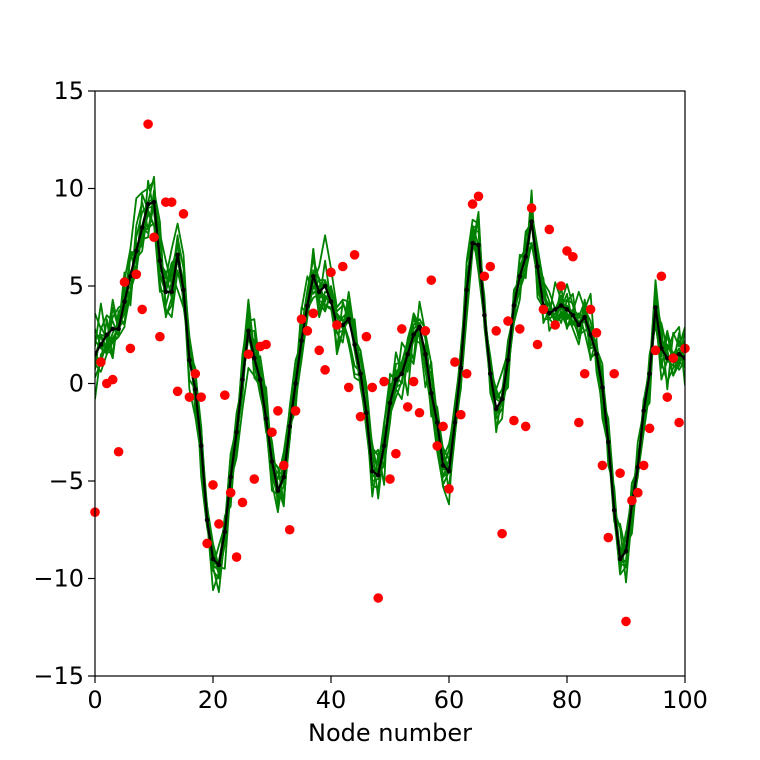  Describe the element at coordinates (68, 189) in the screenshot. I see `y-tick-label: 10` at that location.